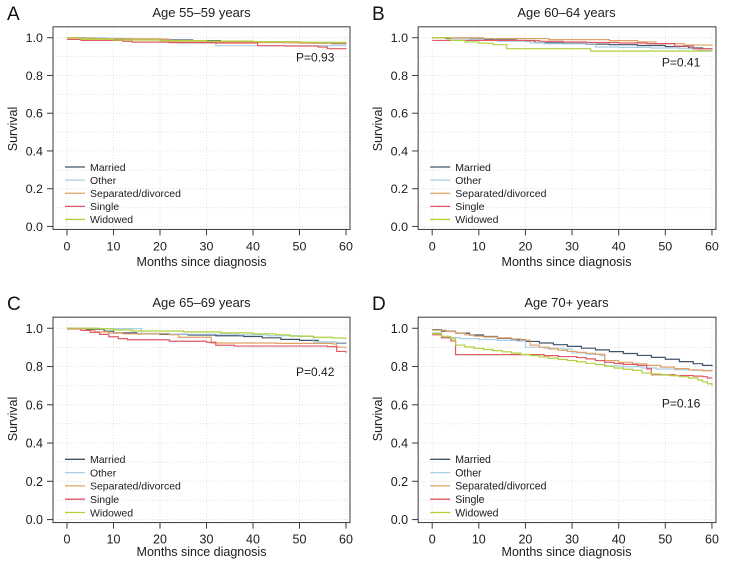  Describe the element at coordinates (566, 12) in the screenshot. I see `chart-title-b: Age 60–64 years` at that location.